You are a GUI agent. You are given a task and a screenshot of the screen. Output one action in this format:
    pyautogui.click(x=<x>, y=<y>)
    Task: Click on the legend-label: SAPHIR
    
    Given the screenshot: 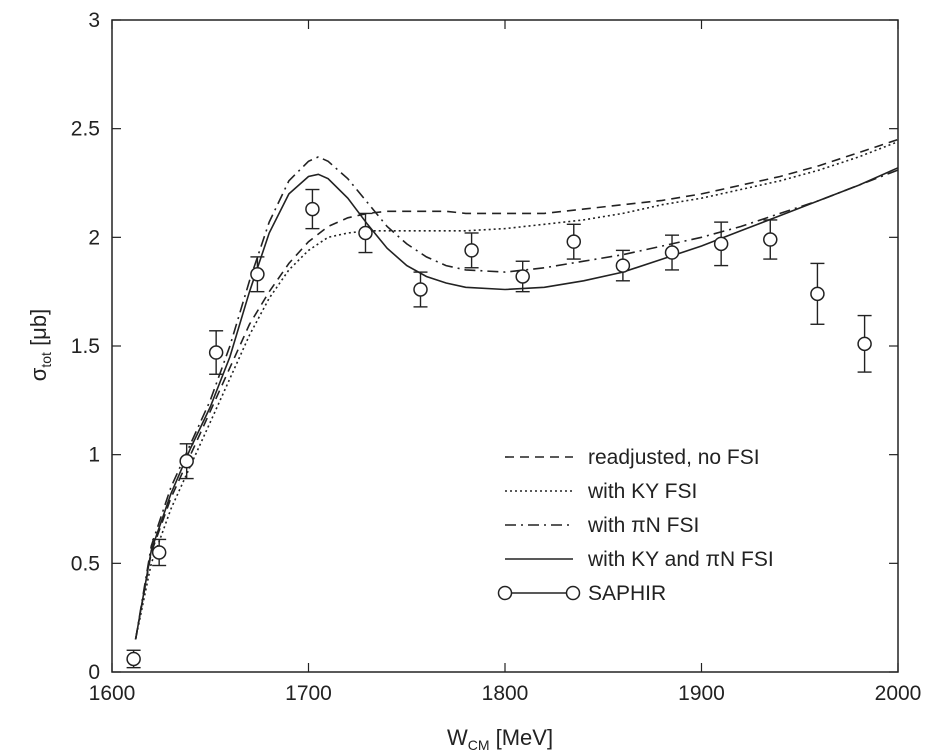 What is the action you would take?
    pyautogui.click(x=627, y=593)
    